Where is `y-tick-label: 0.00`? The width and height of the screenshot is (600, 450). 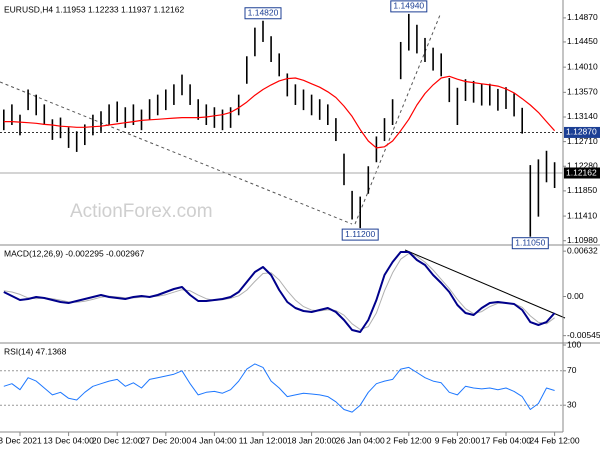
y-tick-label: 0.00 is located at coordinates (575, 296).